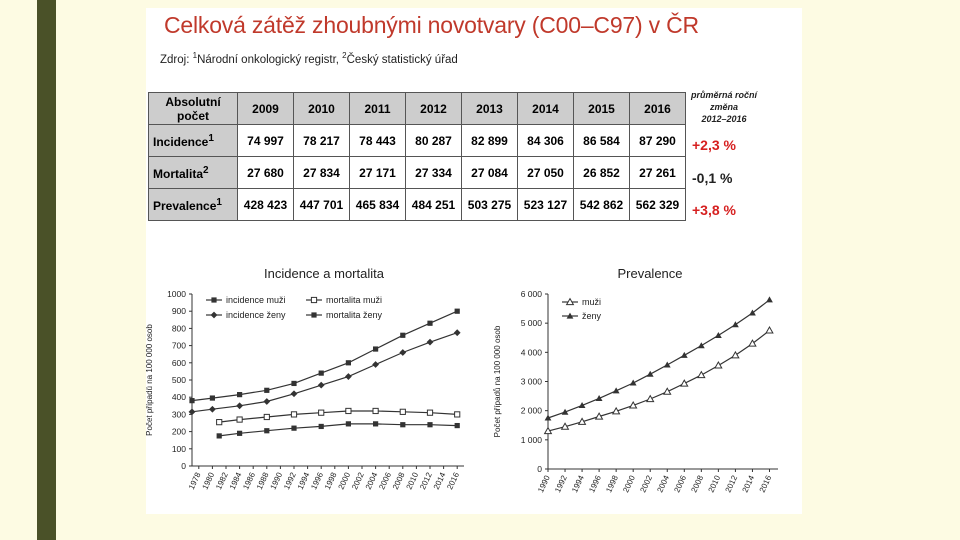 This screenshot has height=540, width=960. What do you see at coordinates (265, 172) in the screenshot?
I see `table-cell: 27 680` at bounding box center [265, 172].